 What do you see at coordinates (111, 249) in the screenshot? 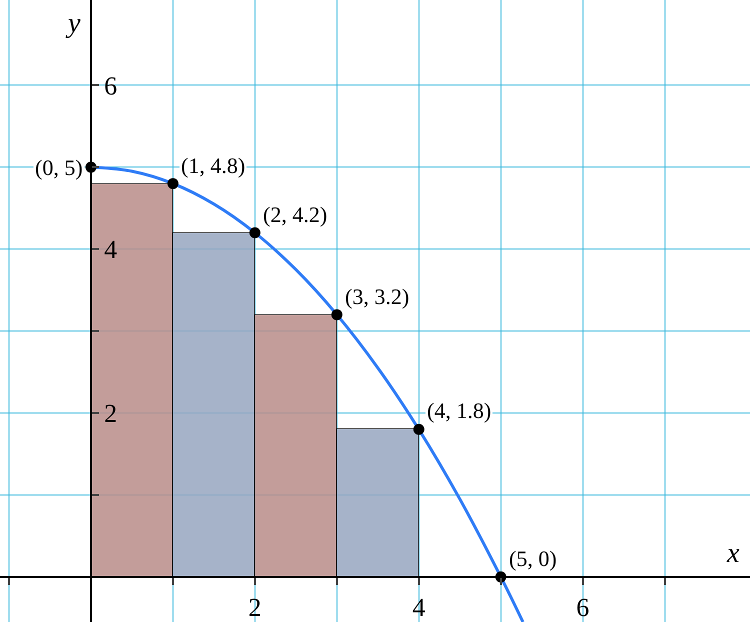
I see `y-tick-label: 4` at bounding box center [111, 249].